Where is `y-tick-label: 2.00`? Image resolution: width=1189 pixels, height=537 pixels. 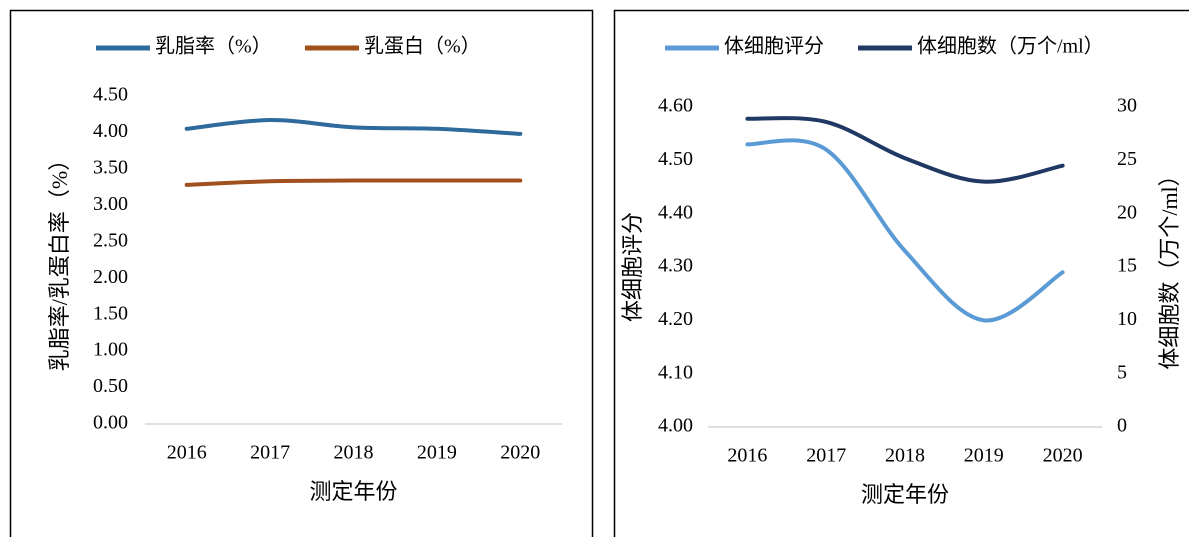
y-tick-label: 2.00 is located at coordinates (110, 277).